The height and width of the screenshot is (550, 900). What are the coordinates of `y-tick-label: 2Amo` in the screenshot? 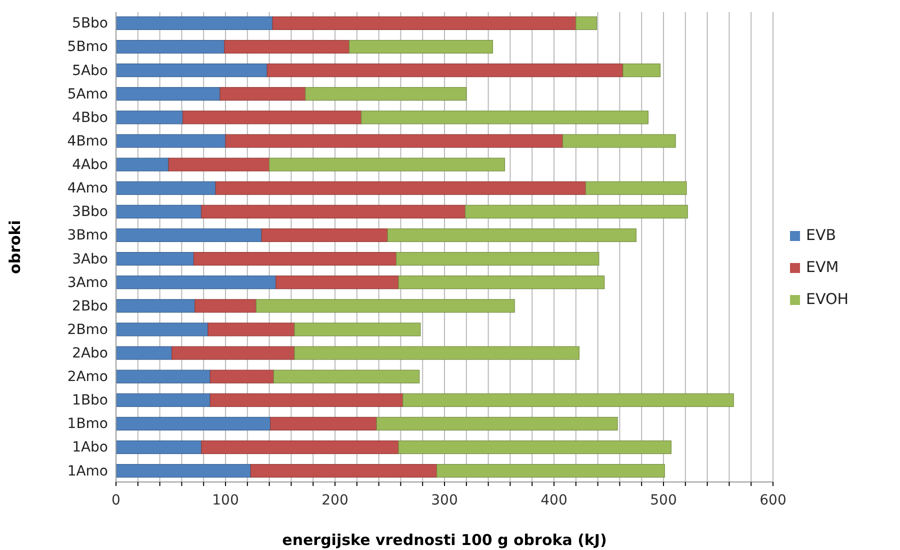 It's located at (87, 377).